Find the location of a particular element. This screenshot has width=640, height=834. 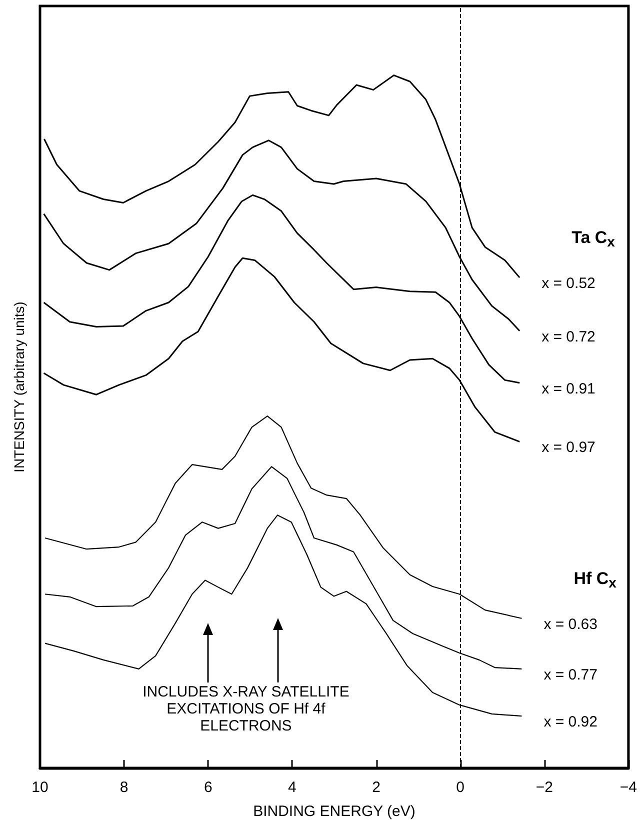

x-tick-label: 8 is located at coordinates (124, 787).